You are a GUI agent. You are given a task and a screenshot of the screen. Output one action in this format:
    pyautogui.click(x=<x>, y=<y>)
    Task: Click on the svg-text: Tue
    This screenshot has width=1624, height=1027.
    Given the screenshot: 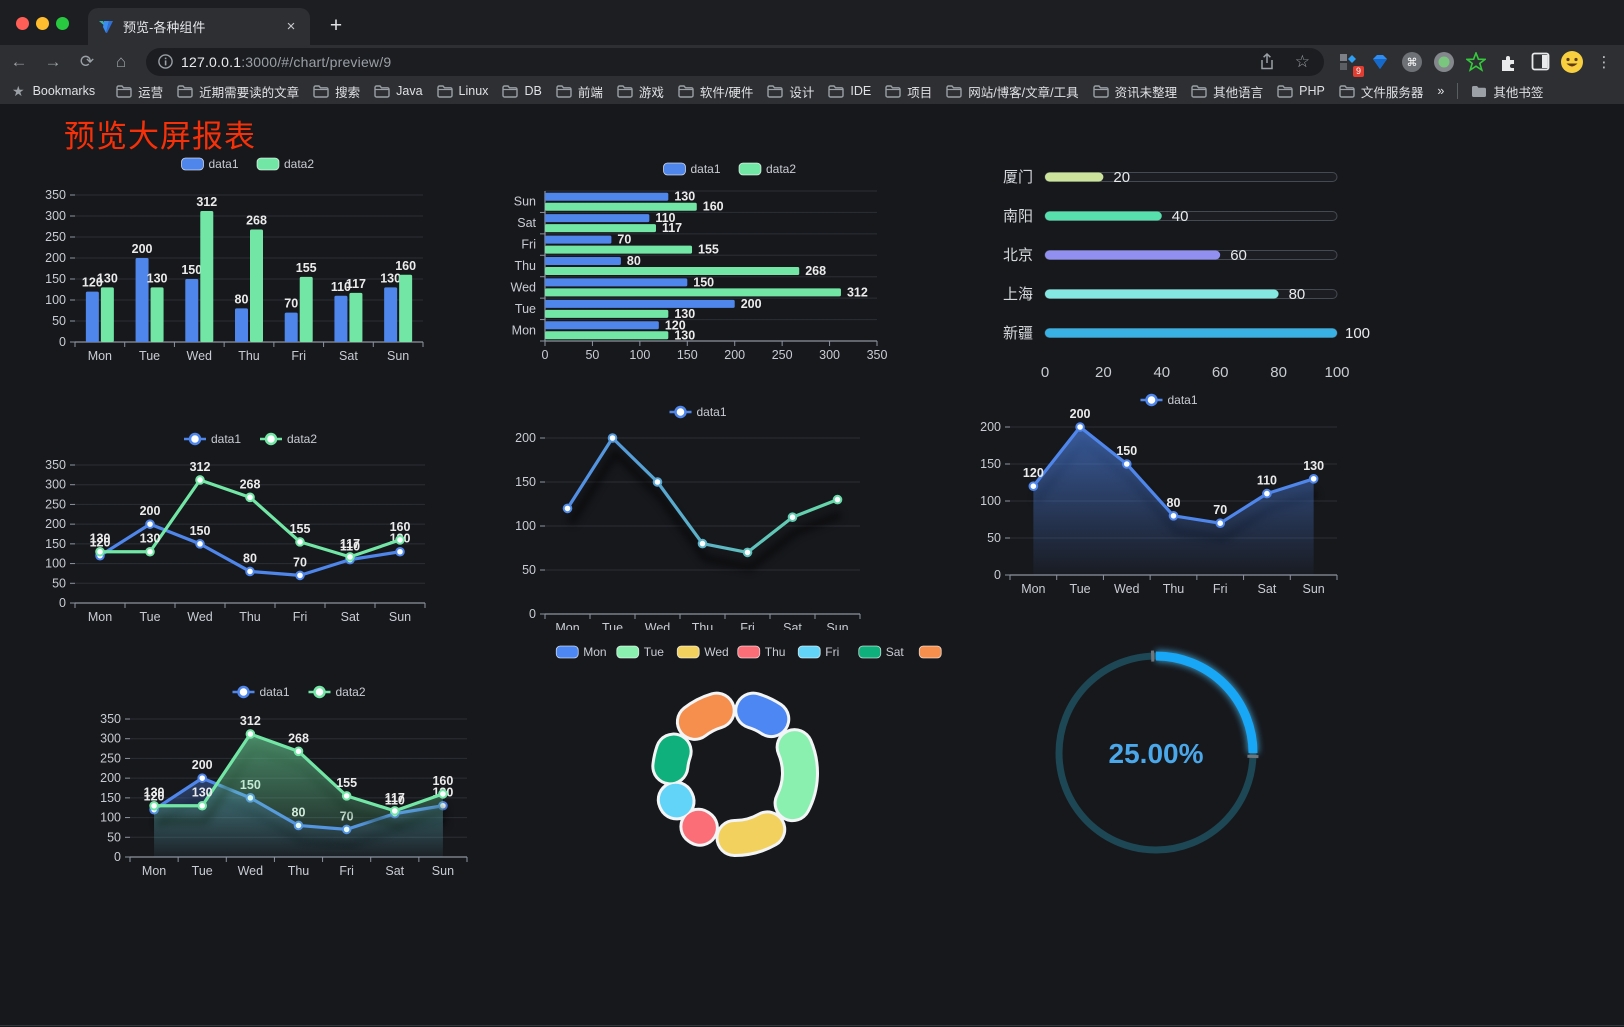 What is the action you would take?
    pyautogui.click(x=202, y=871)
    